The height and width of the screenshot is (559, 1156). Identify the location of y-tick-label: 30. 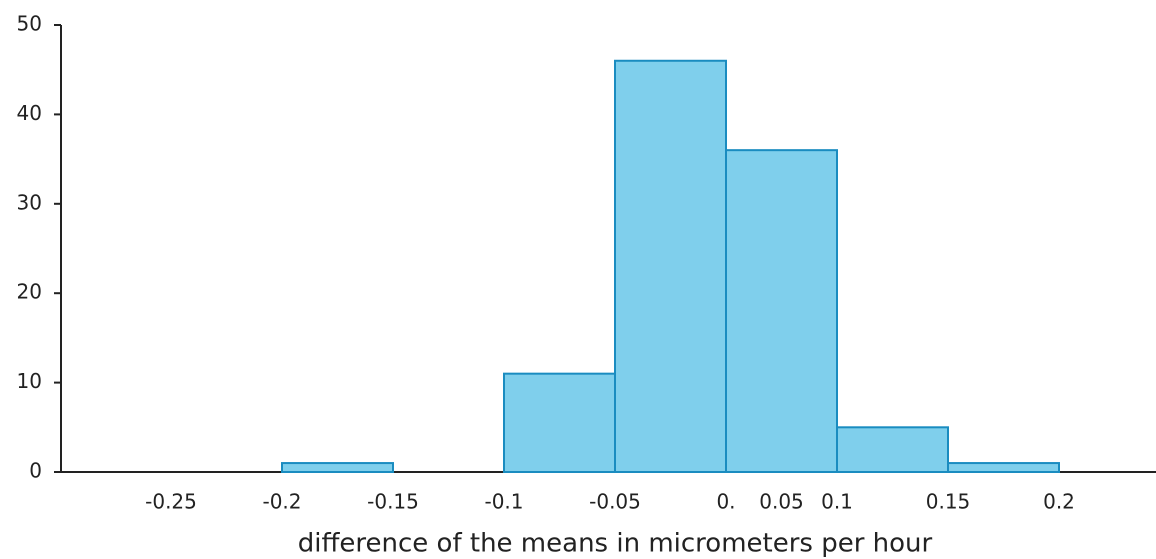
(29, 202).